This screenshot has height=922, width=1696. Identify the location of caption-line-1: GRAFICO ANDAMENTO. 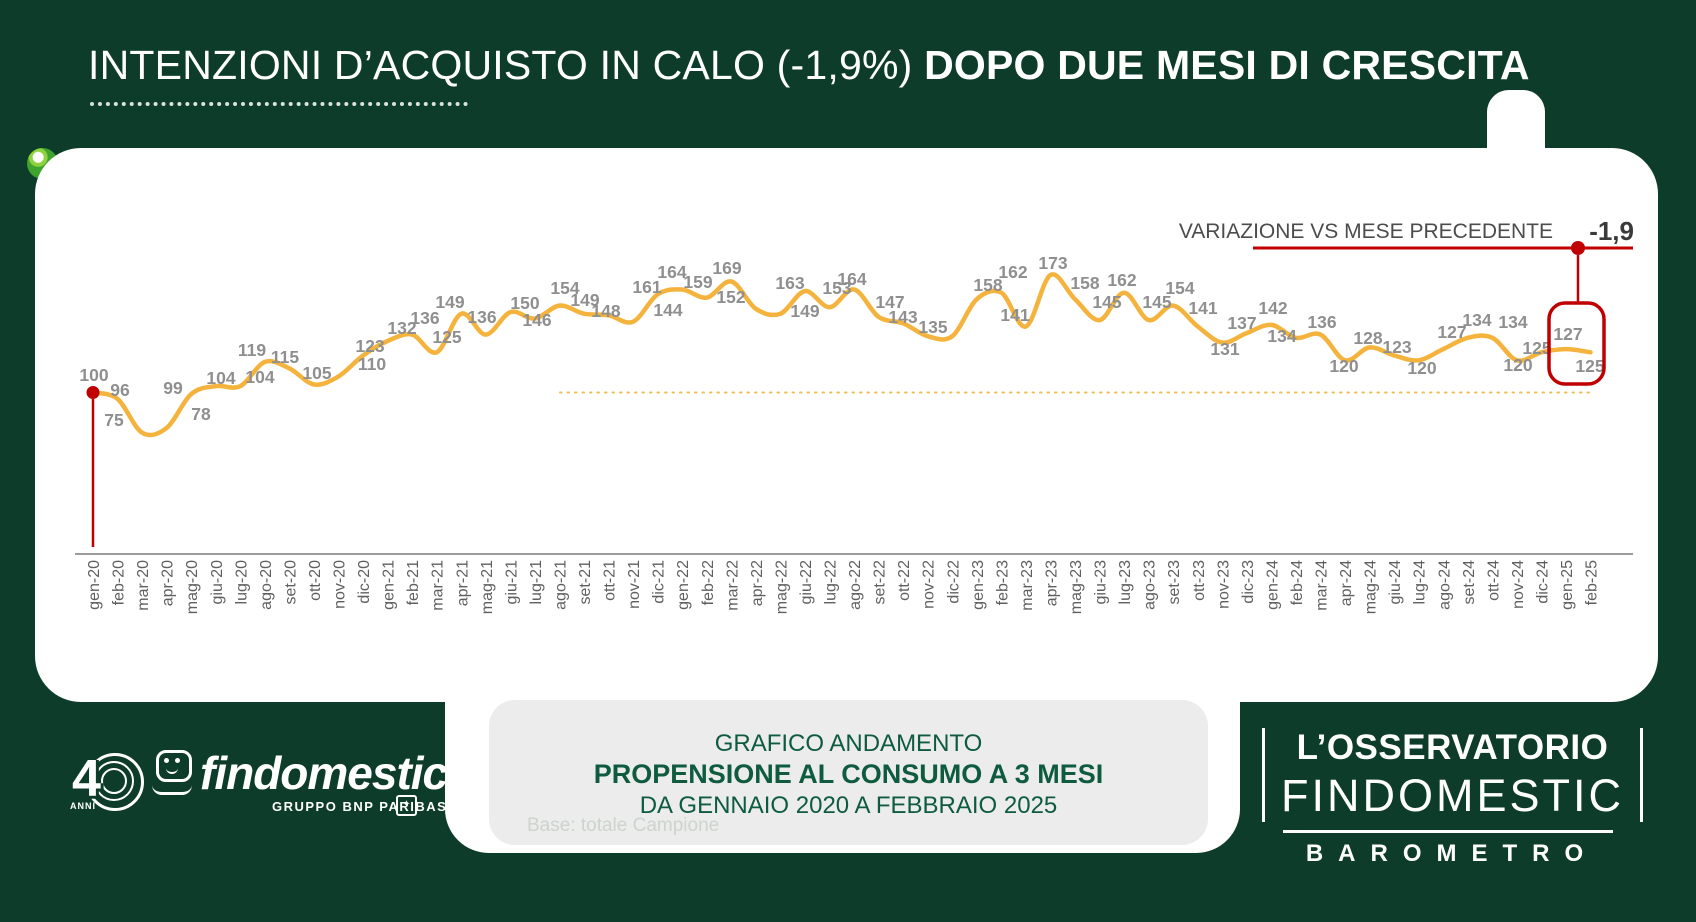
(848, 743).